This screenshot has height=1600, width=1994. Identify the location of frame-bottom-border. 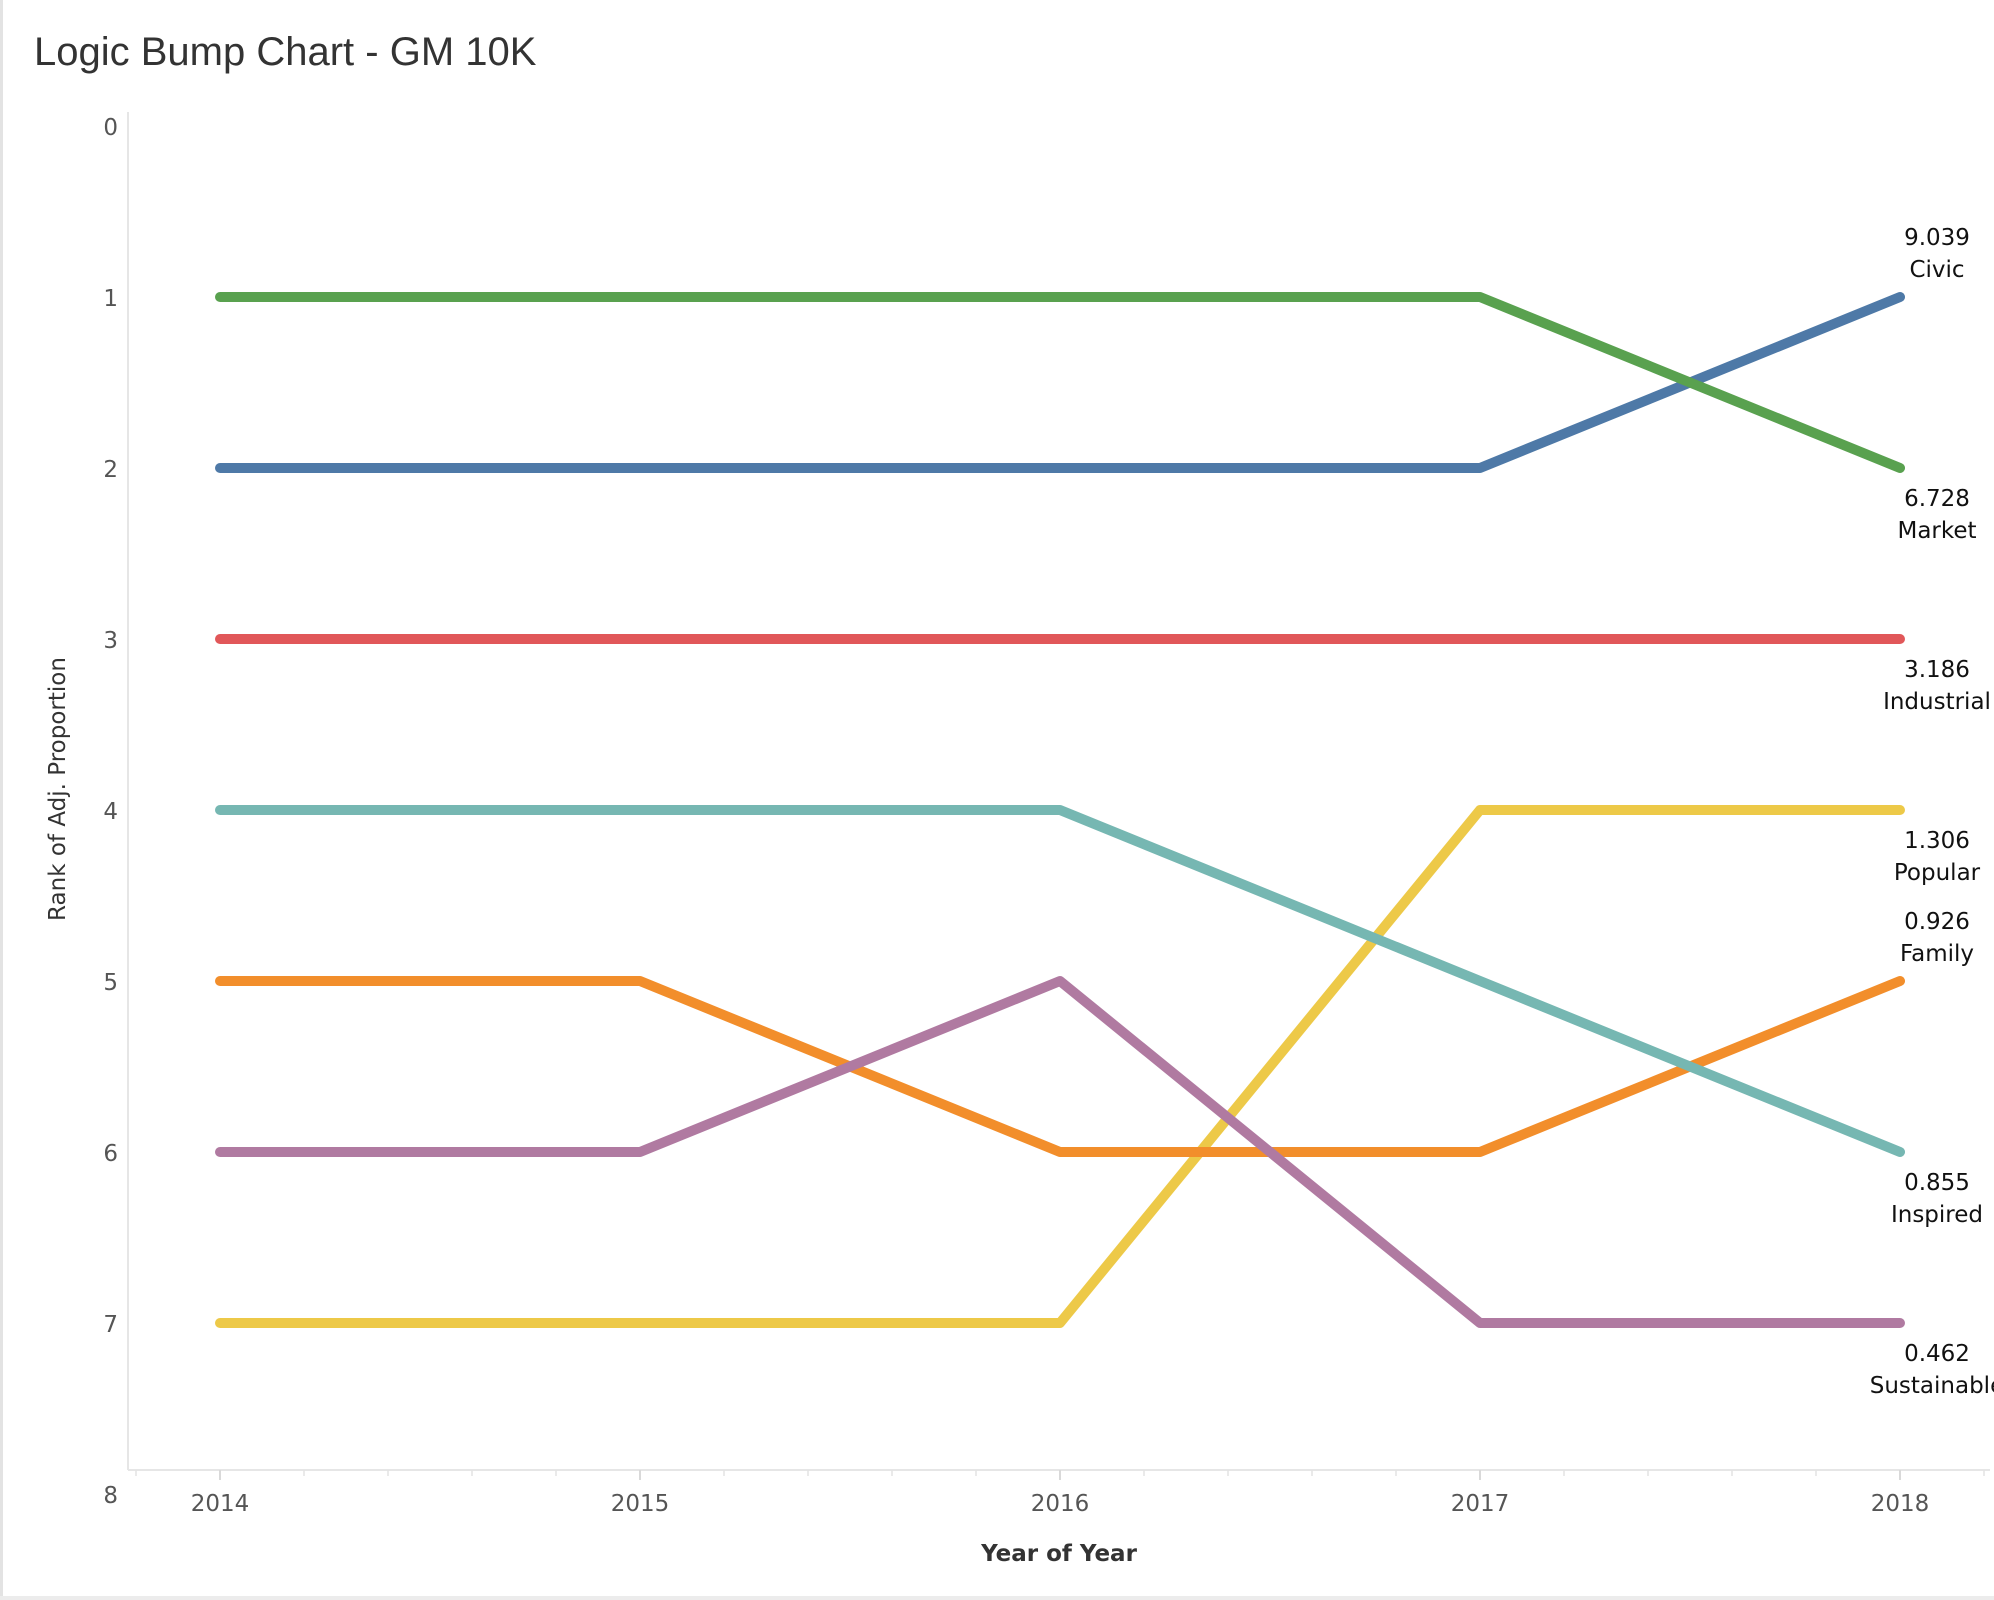
(997, 1598).